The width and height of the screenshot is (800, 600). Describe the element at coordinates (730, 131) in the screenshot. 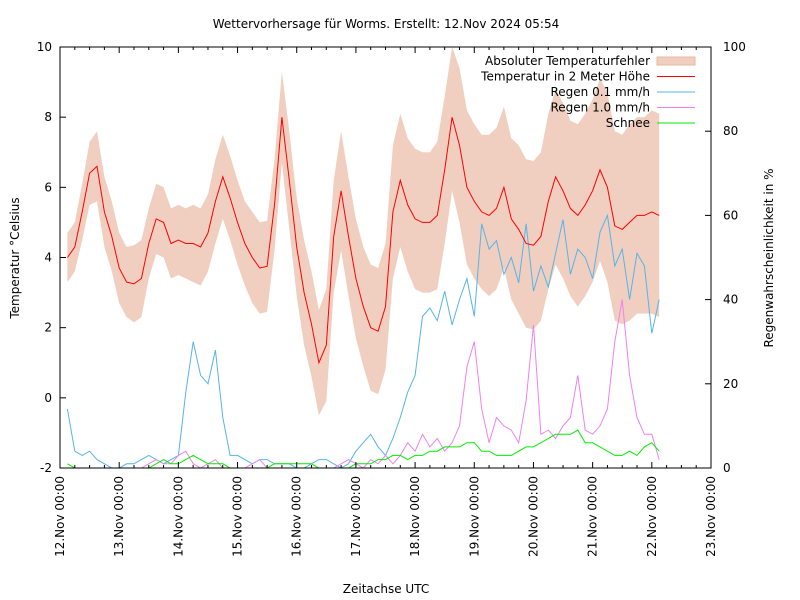

I see `y2-tick-label: 80` at that location.